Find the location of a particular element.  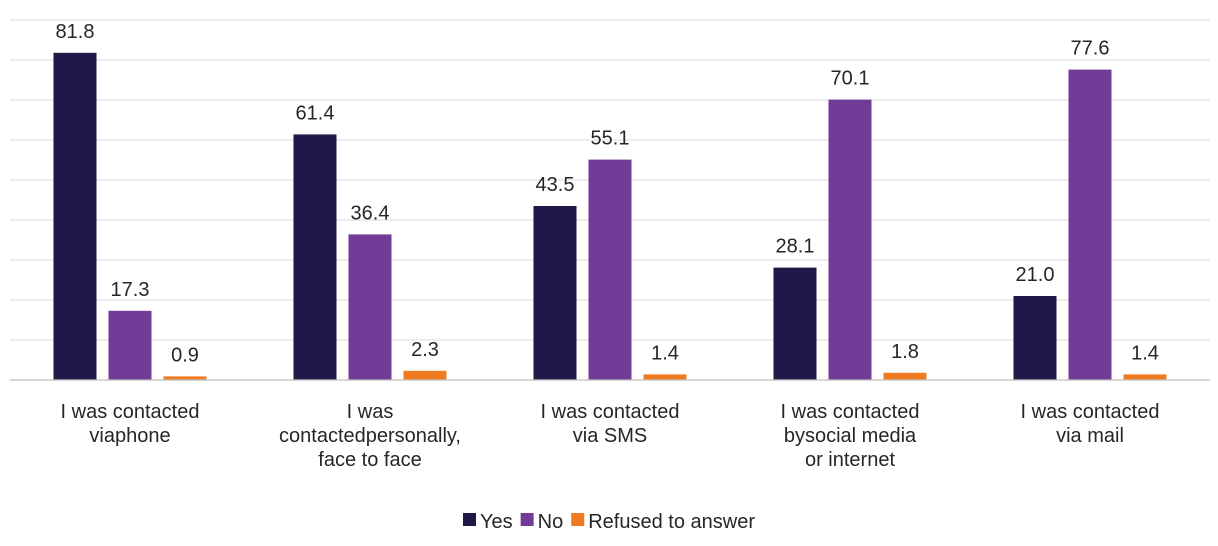

category-label: I was contacted viaphone is located at coordinates (130, 424).